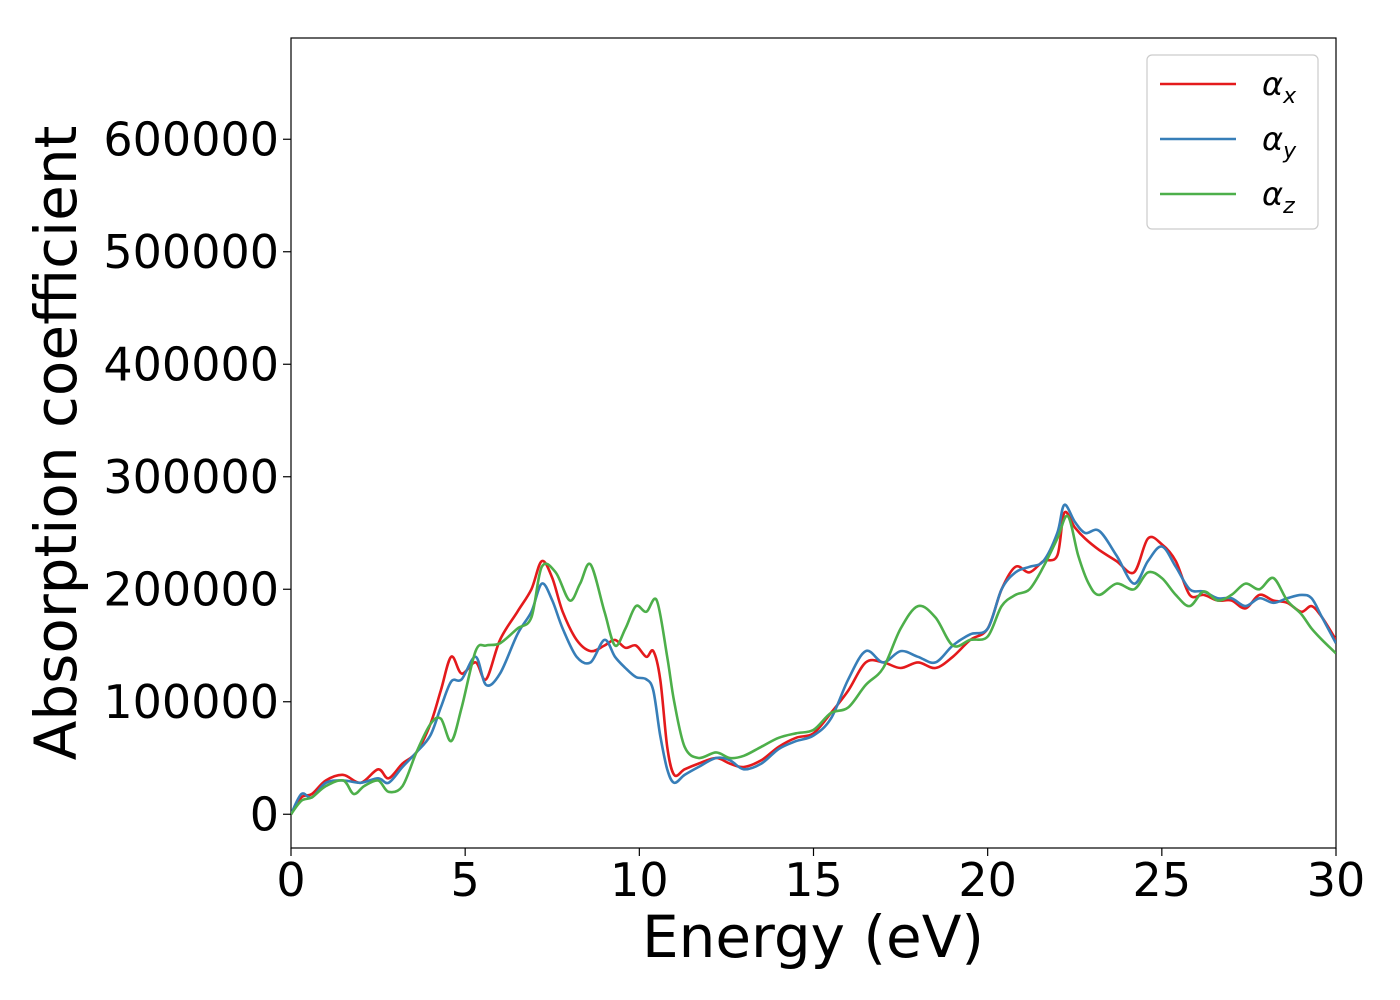  Describe the element at coordinates (639, 880) in the screenshot. I see `x-tick-label: 10` at that location.